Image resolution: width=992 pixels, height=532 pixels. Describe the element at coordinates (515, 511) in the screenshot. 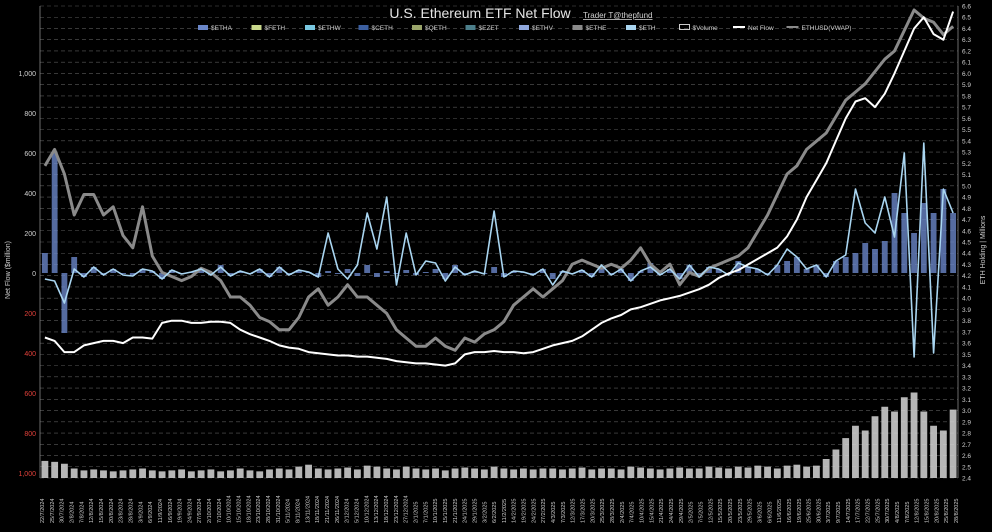

I see `x-tick-label: 14/2/2025` at that location.